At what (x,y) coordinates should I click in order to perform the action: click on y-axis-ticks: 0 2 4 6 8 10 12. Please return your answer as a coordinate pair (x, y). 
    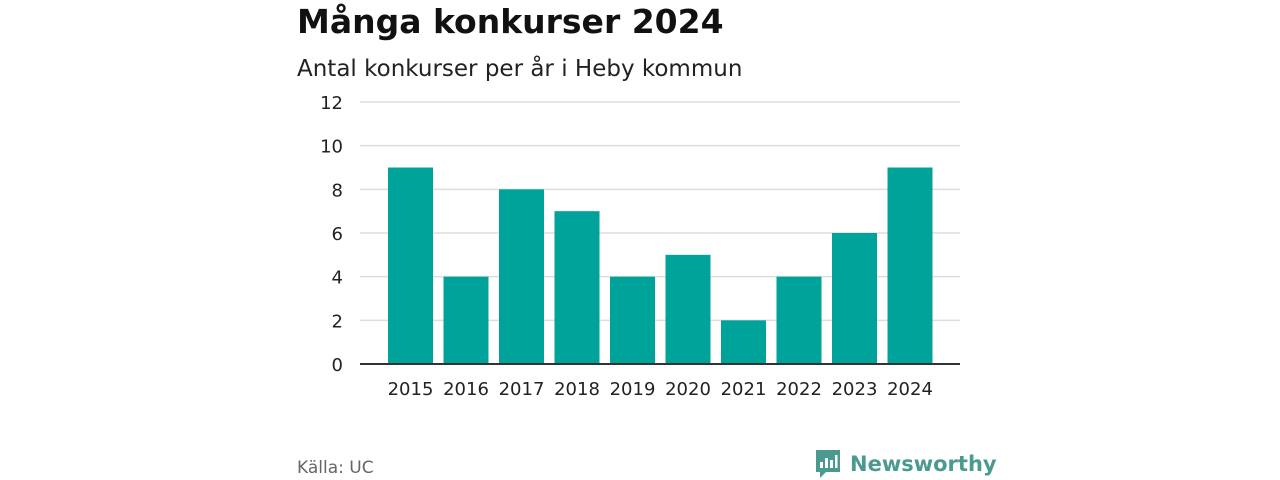
    Looking at the image, I should click on (331, 234).